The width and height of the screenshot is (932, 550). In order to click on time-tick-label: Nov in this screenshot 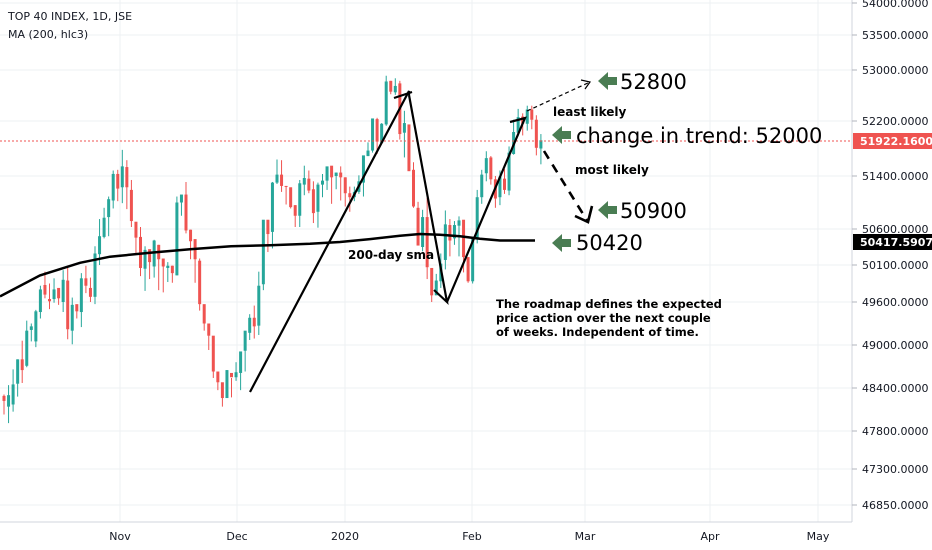, I will do `click(120, 536)`.